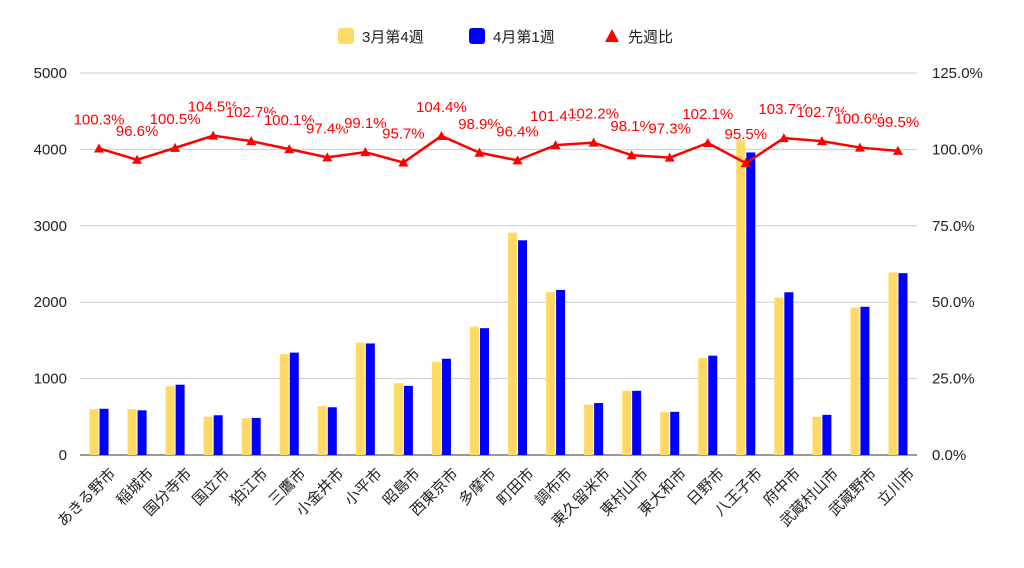 The width and height of the screenshot is (1024, 568). I want to click on legend-swatch, so click(346, 36).